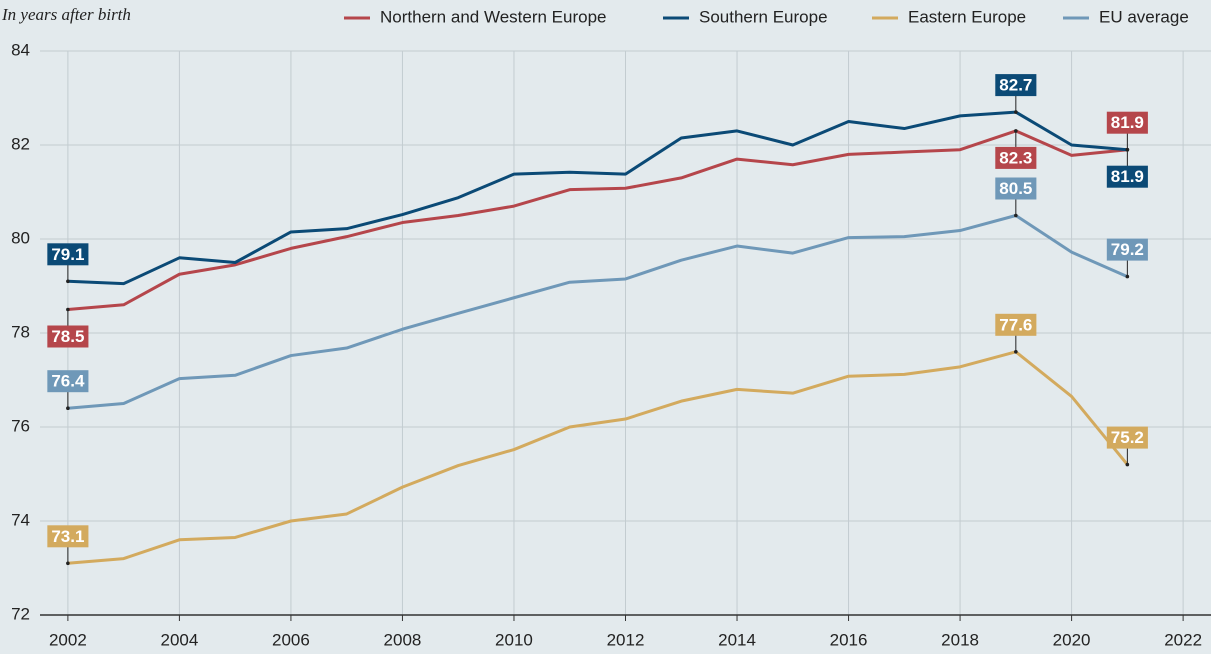 Image resolution: width=1211 pixels, height=654 pixels. Describe the element at coordinates (20, 143) in the screenshot. I see `y-tick-label: 82` at that location.